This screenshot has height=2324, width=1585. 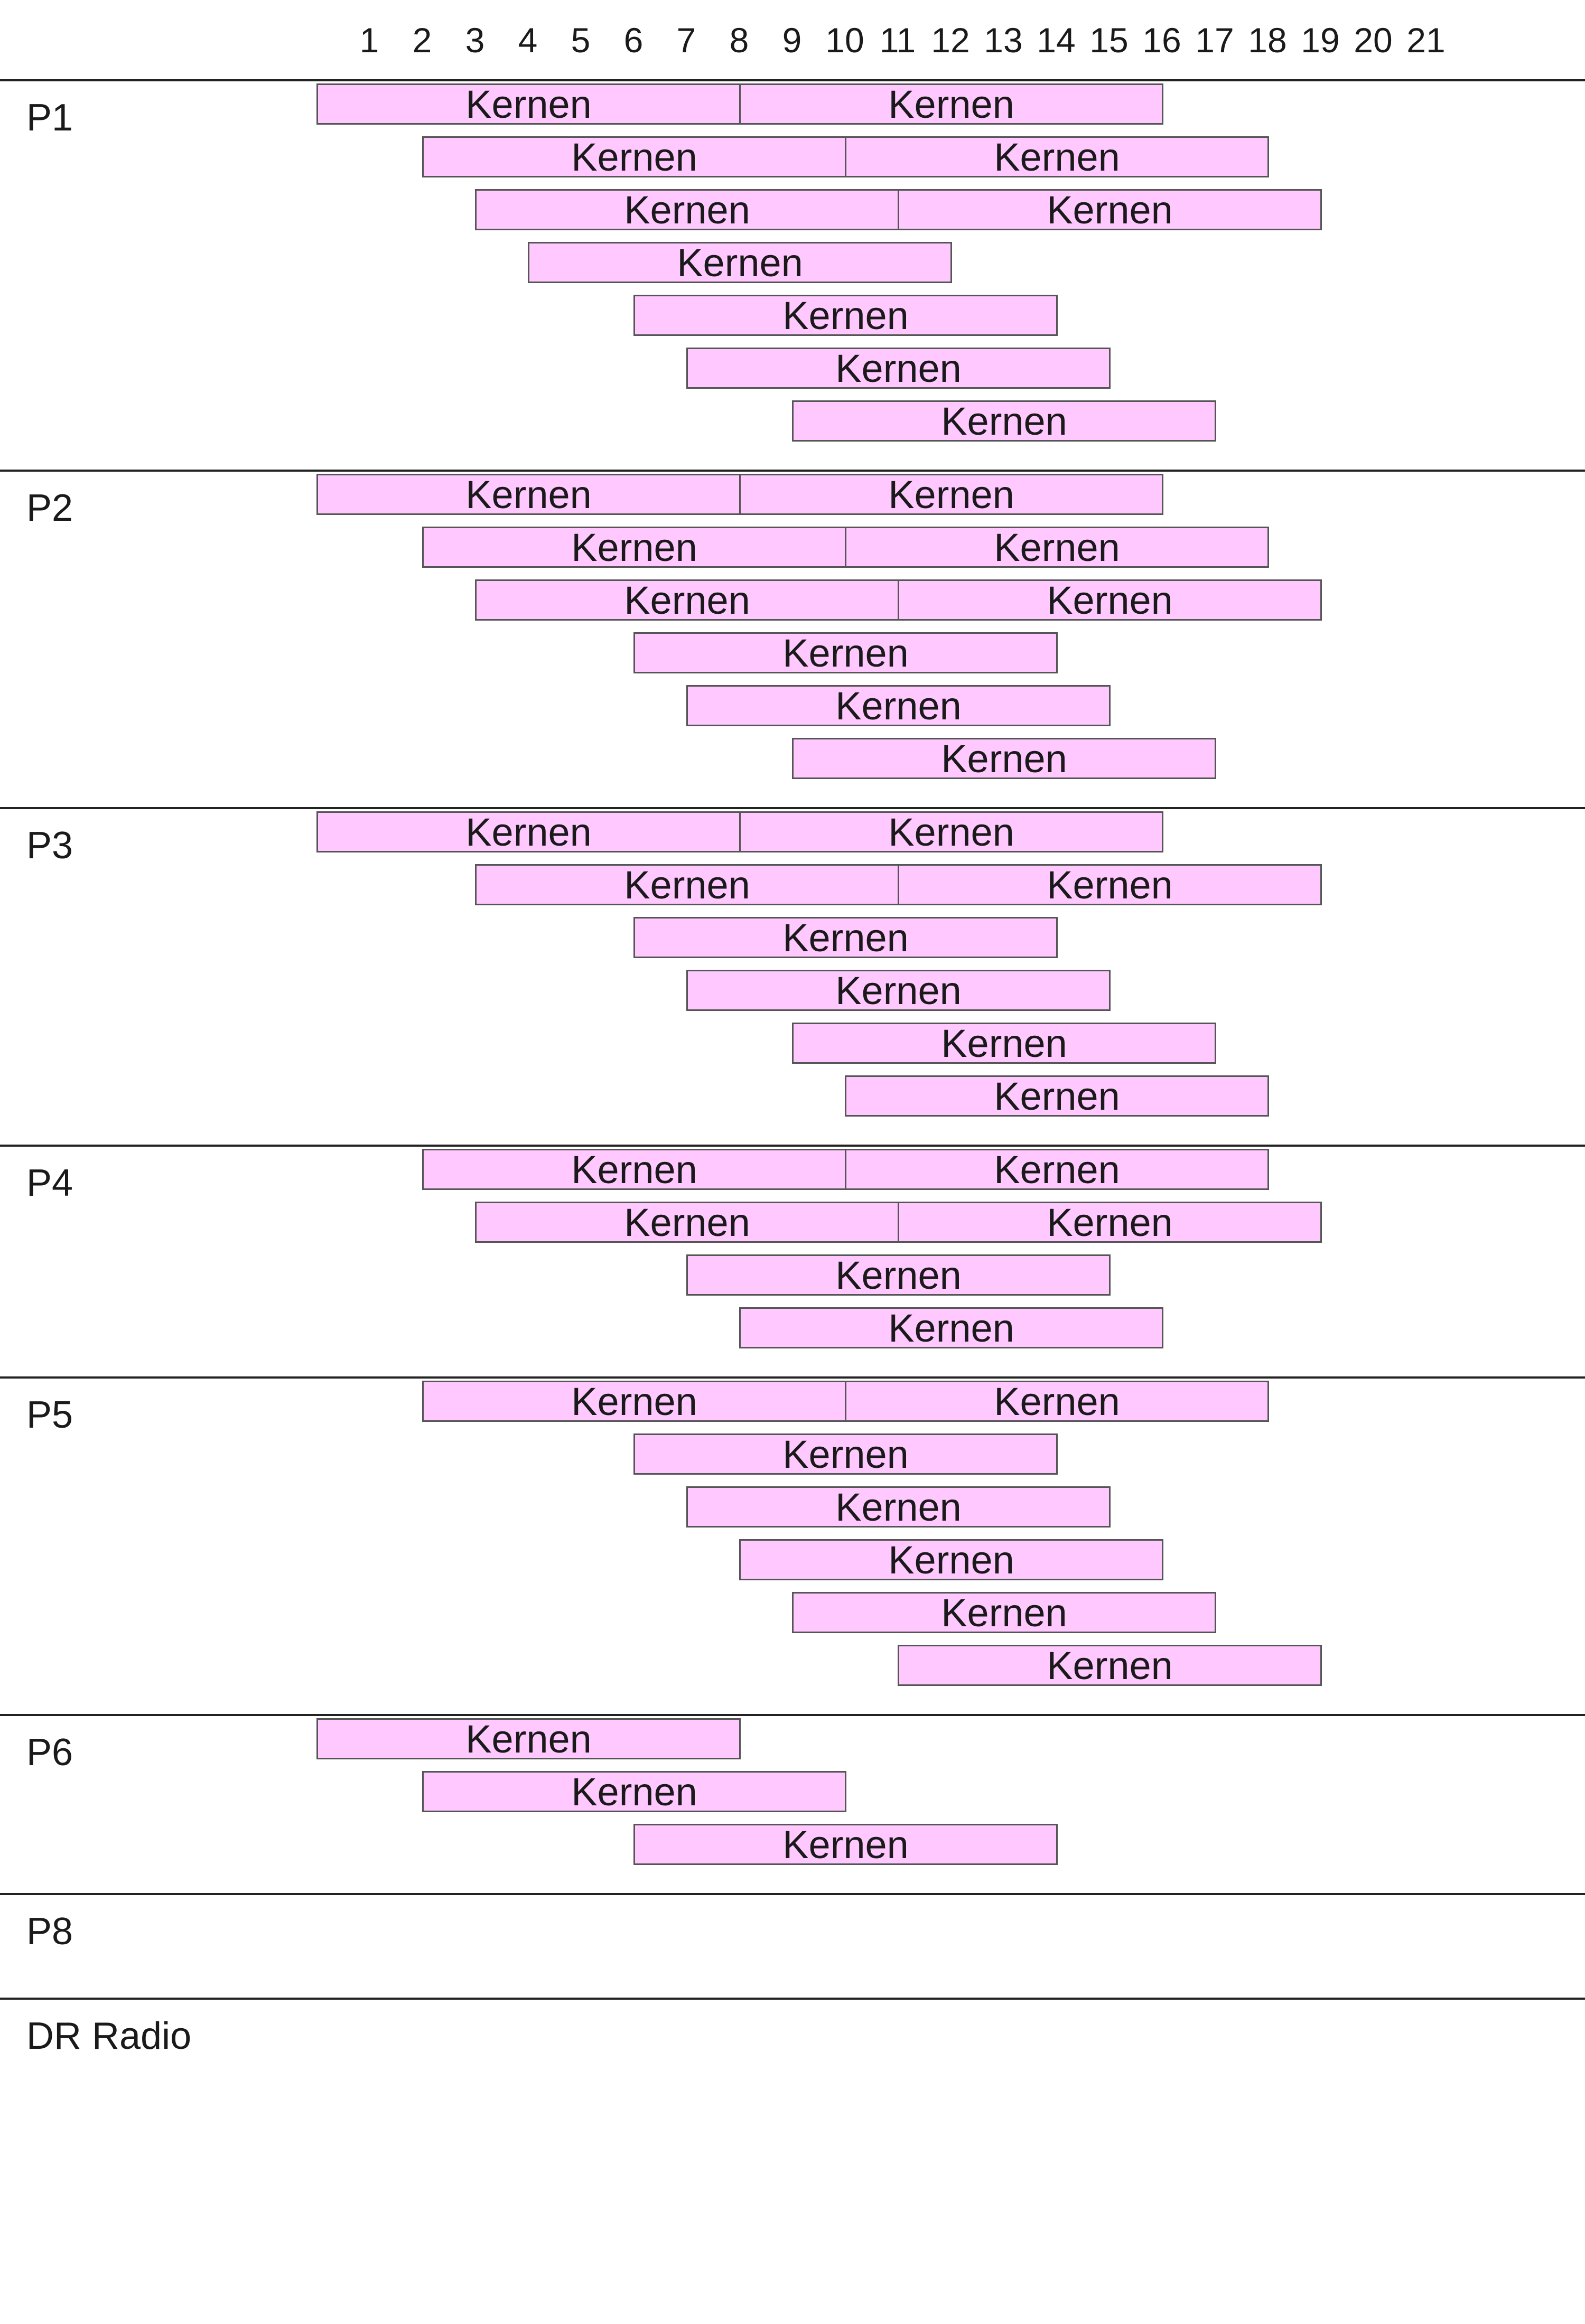 What do you see at coordinates (49, 1753) in the screenshot?
I see `channel-label: P6` at bounding box center [49, 1753].